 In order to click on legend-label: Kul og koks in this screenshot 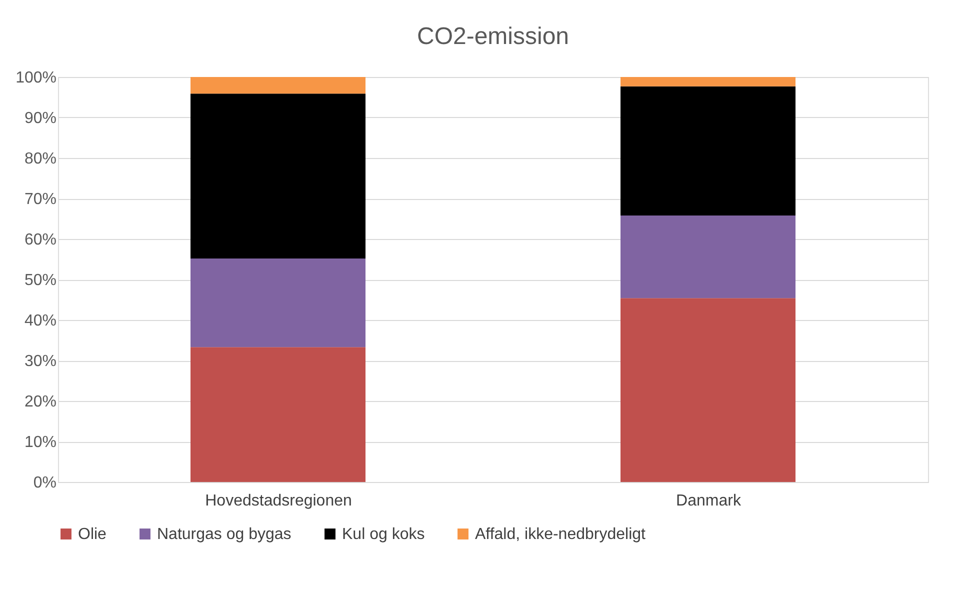, I will do `click(383, 534)`.